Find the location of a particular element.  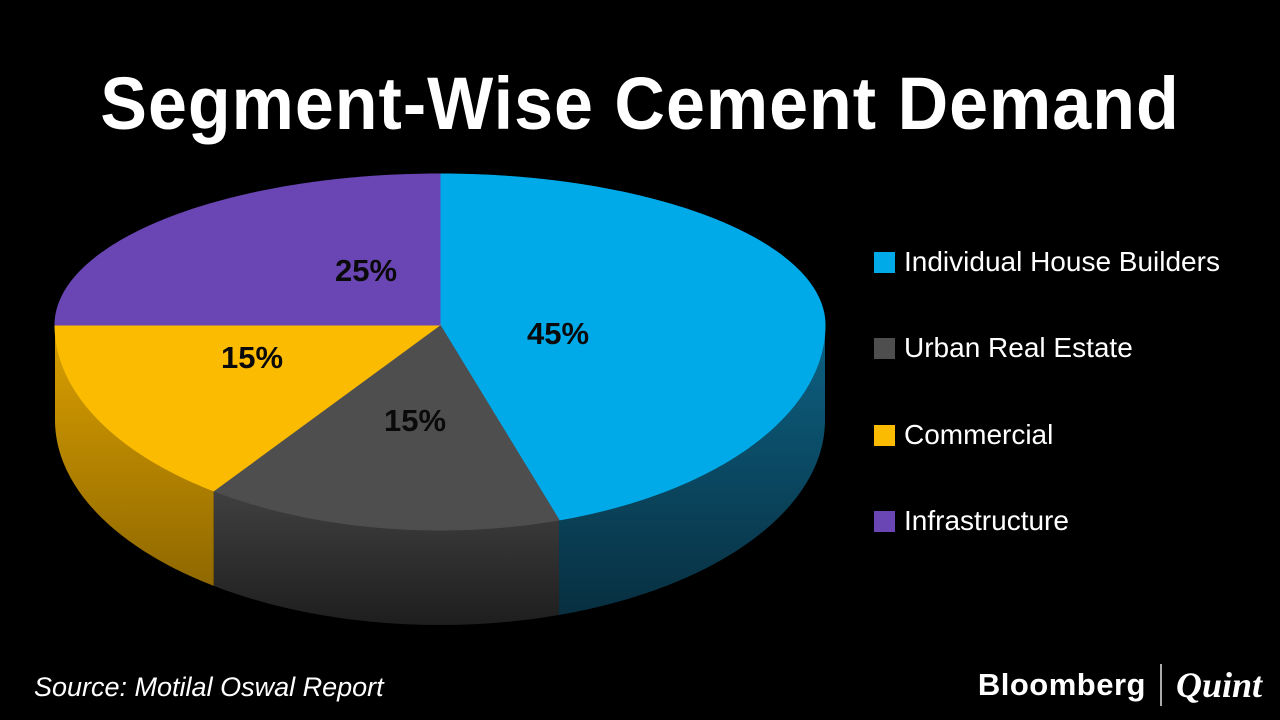

pie-slice-infrastructure is located at coordinates (247, 249).